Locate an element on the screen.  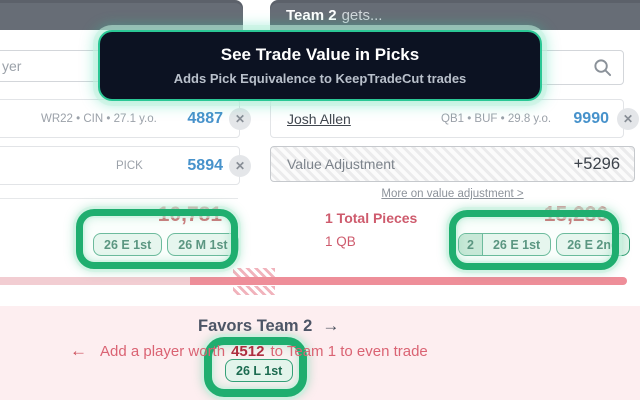
team2-pick-chips: 2 26 E 1st 26 E 2nd is located at coordinates (544, 244).